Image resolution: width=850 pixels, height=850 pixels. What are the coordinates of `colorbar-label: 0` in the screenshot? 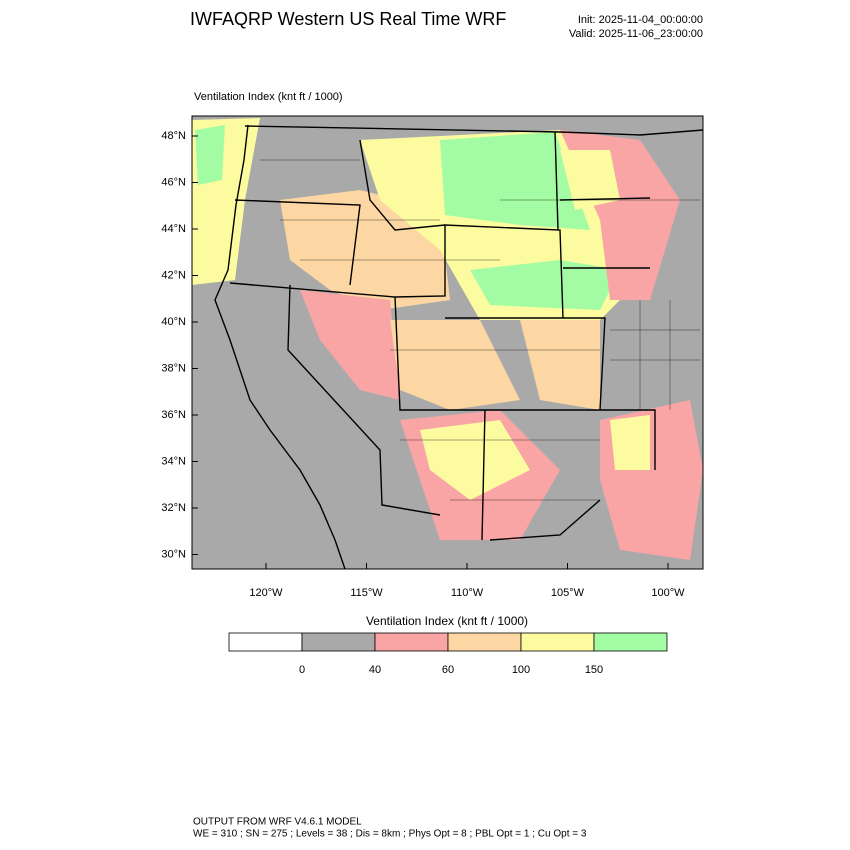 It's located at (302, 670).